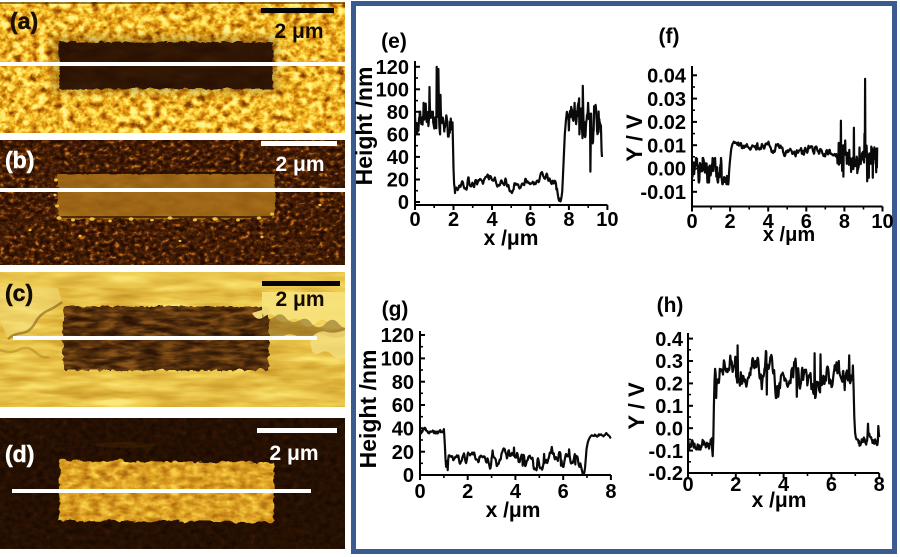  I want to click on svg-text: -0.1, so click(666, 452).